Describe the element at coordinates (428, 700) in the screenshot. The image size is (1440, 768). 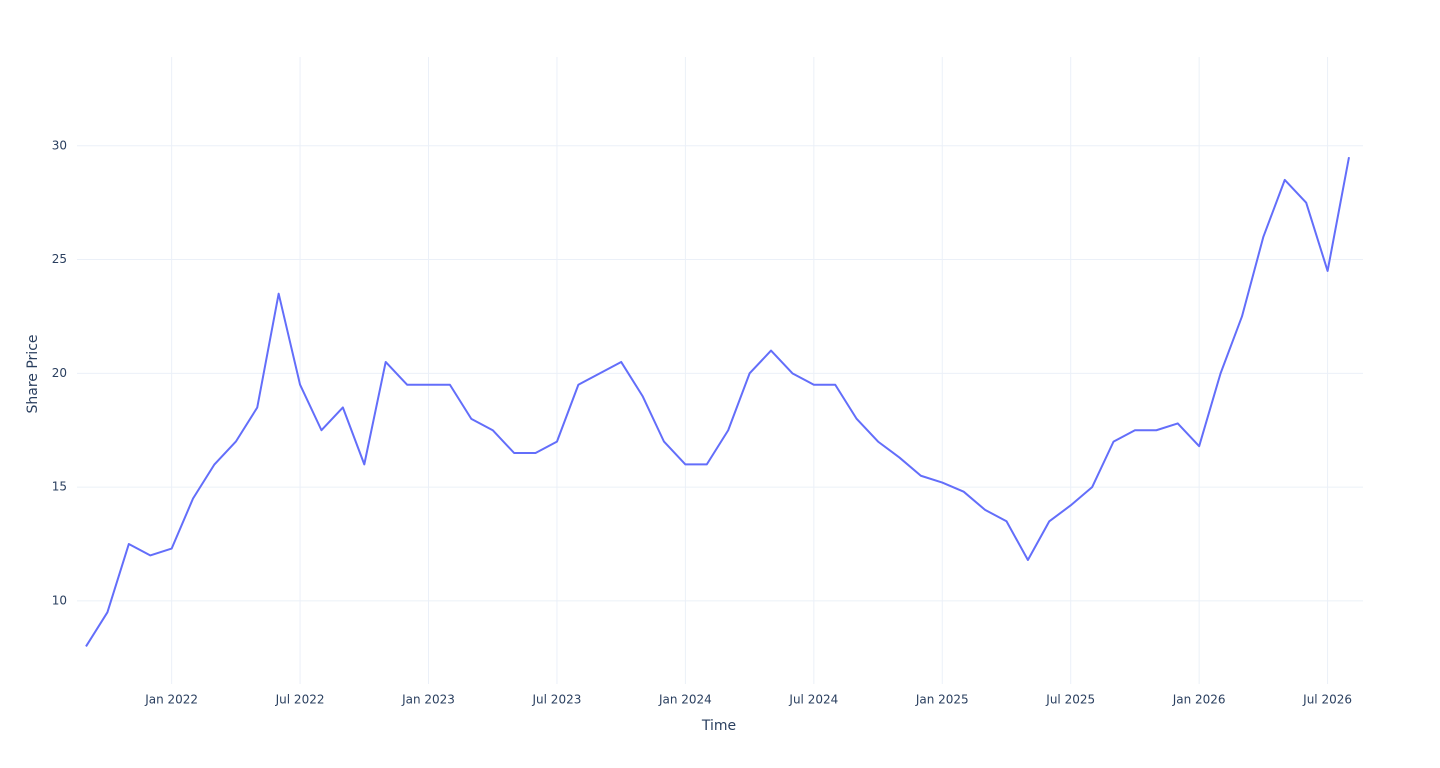
I see `x-tick-label: Jan 2023` at that location.